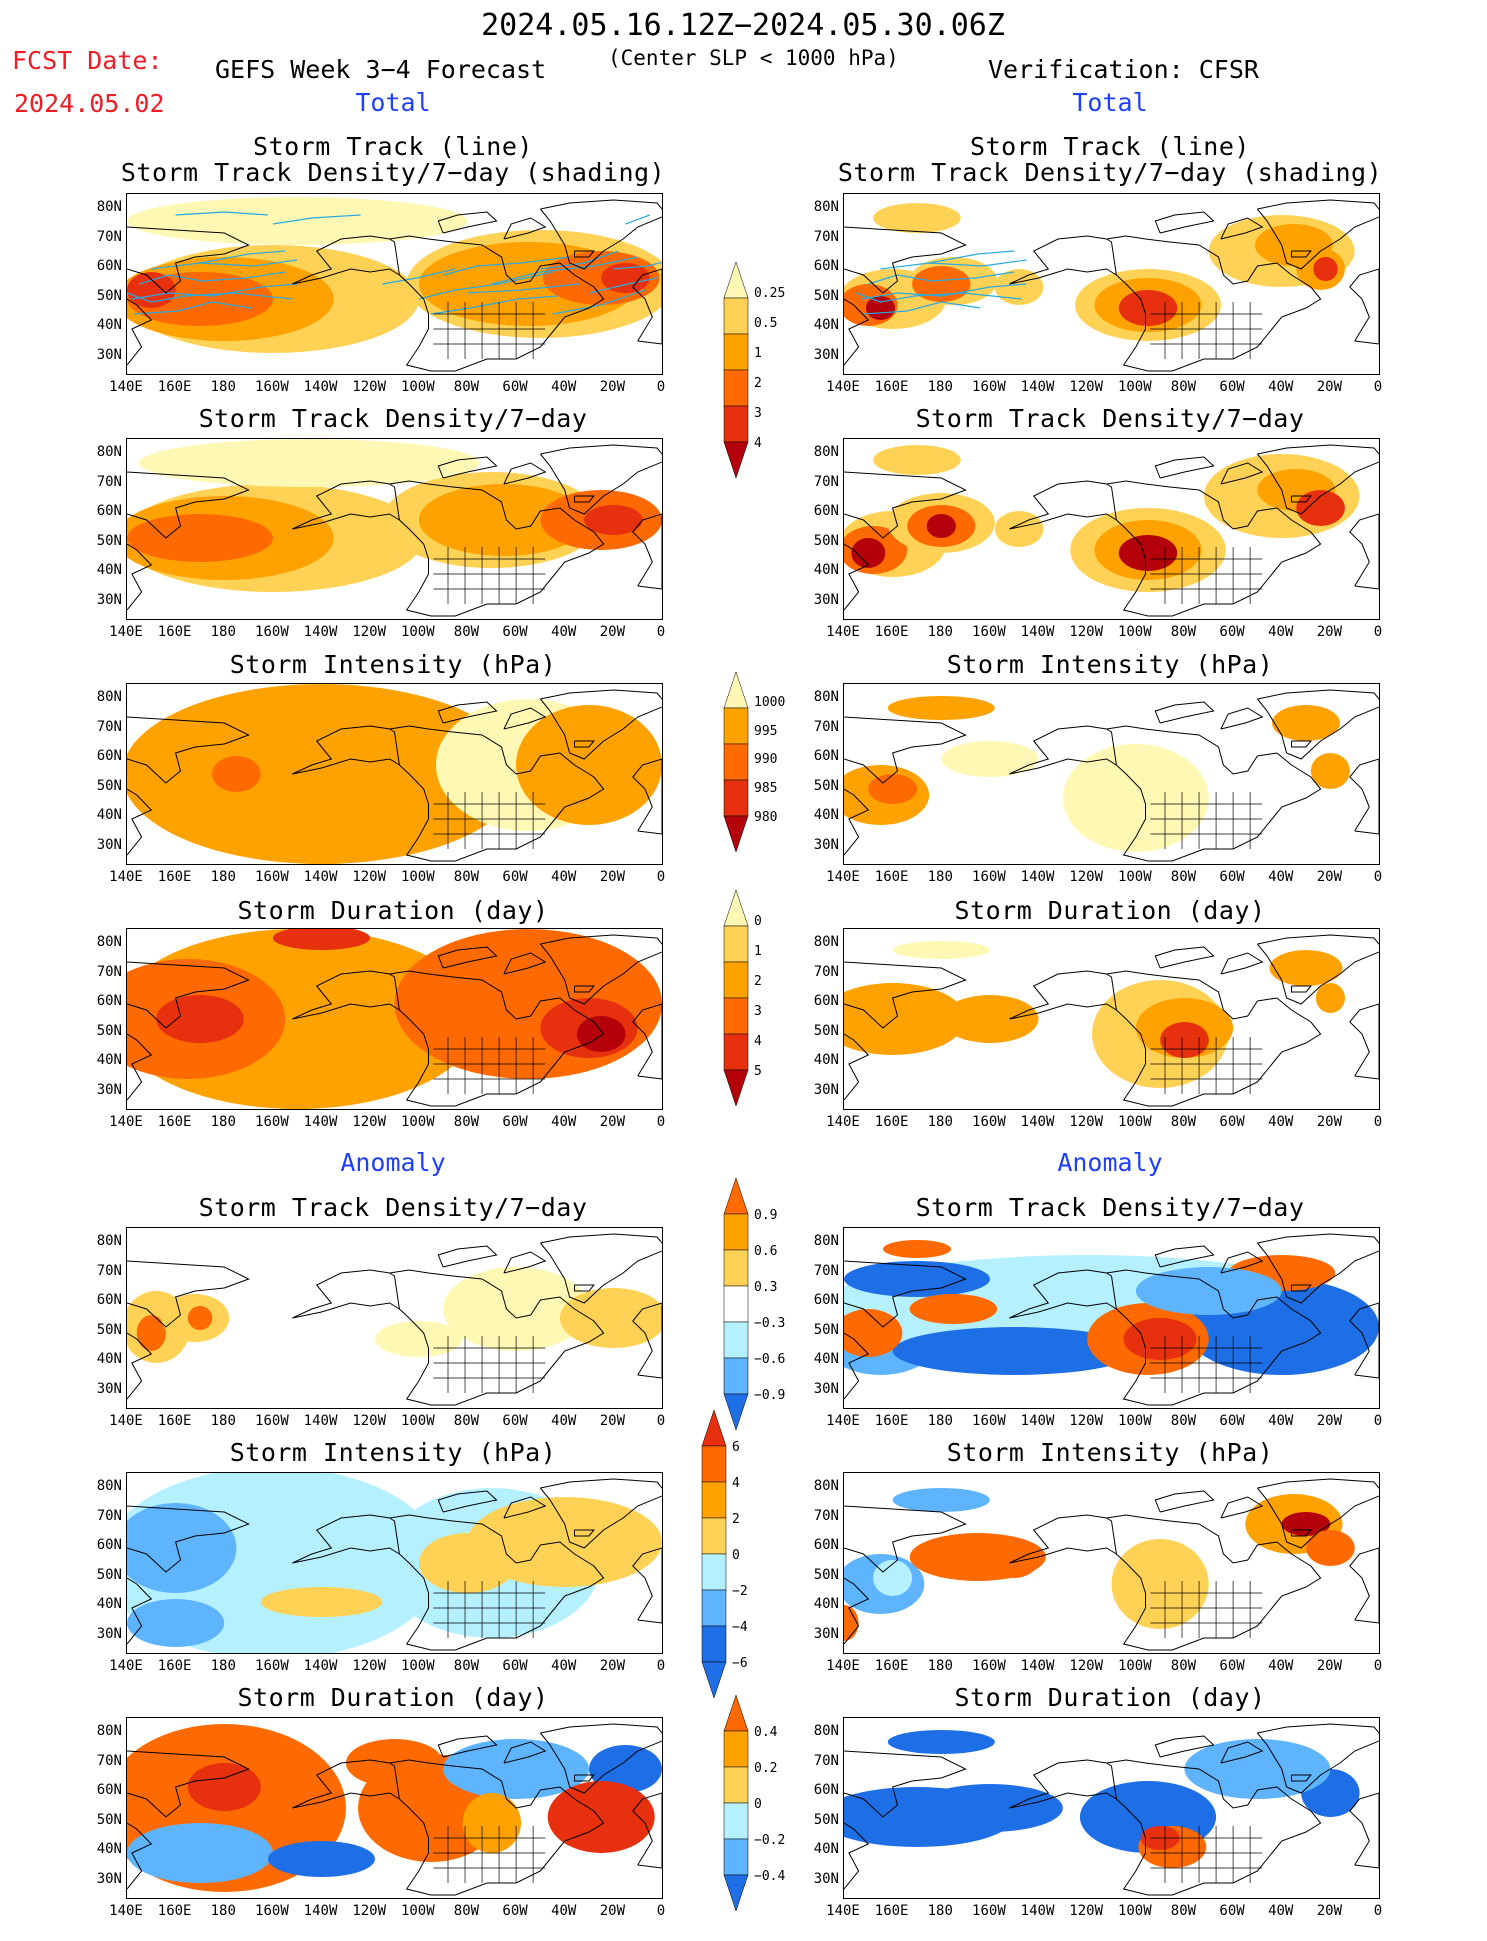 The image size is (1487, 1941). What do you see at coordinates (417, 1421) in the screenshot?
I see `x-tick-label: 100W` at bounding box center [417, 1421].